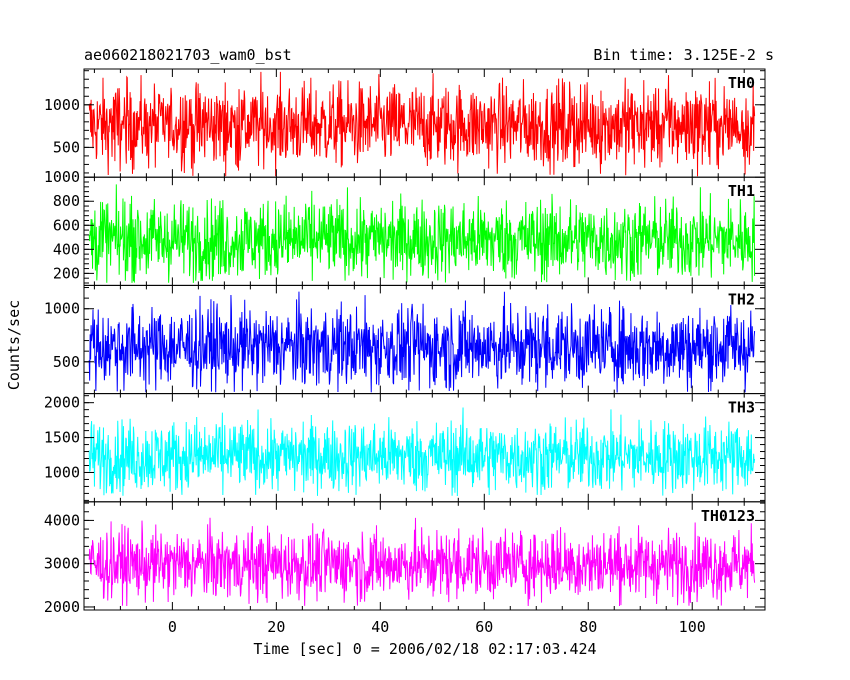 The height and width of the screenshot is (680, 850). What do you see at coordinates (276, 627) in the screenshot?
I see `x-tick-label: 20` at bounding box center [276, 627].